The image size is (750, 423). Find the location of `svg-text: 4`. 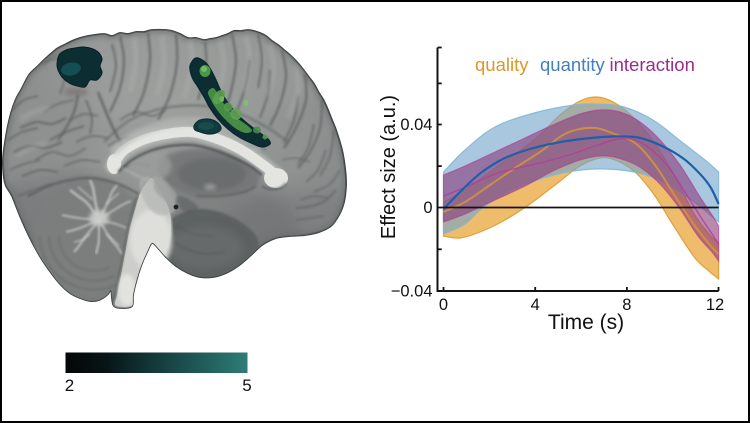

svg-text: 4 is located at coordinates (535, 305).